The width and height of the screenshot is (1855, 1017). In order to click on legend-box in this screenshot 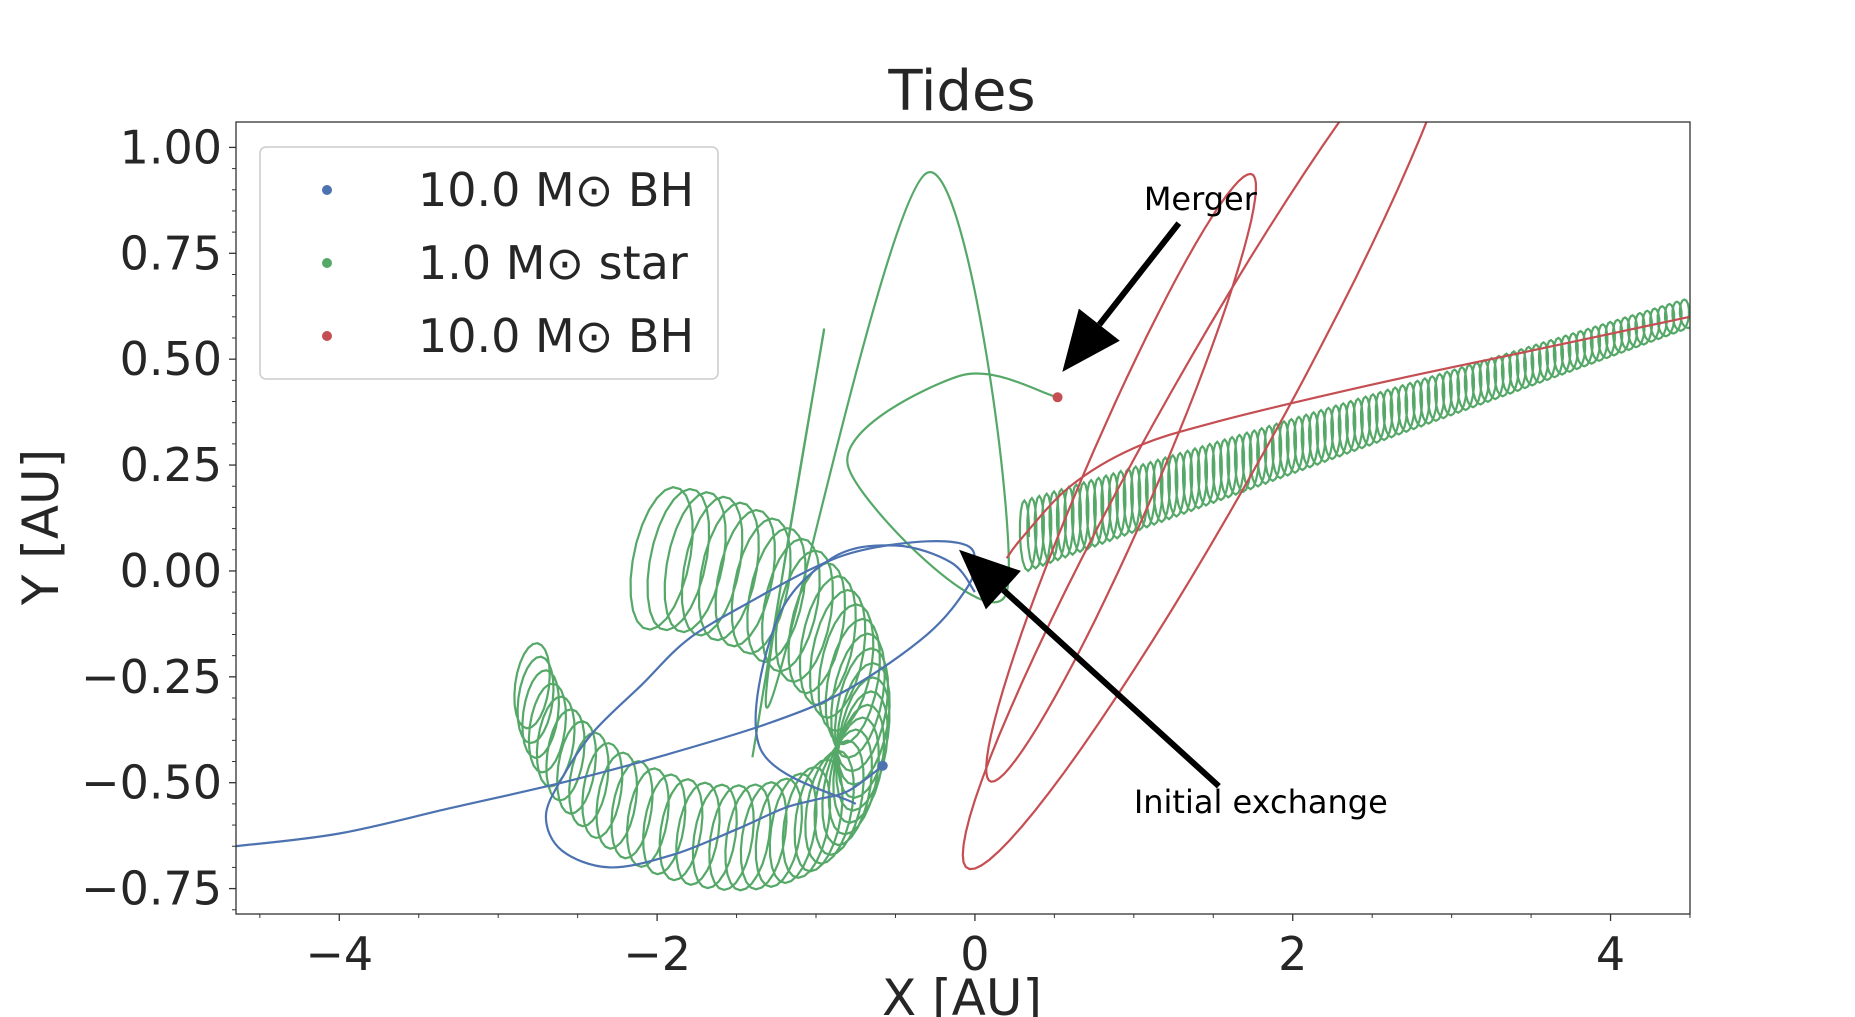, I will do `click(489, 263)`.